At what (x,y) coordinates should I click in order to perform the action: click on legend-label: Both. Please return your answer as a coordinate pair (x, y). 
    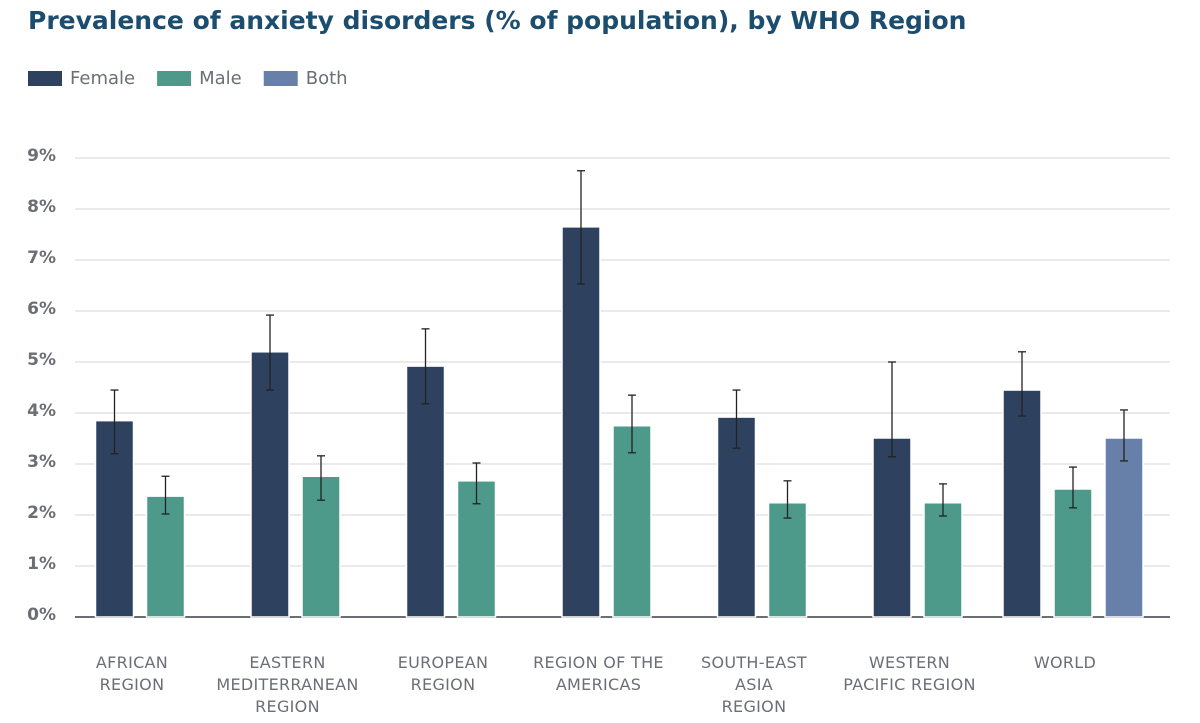
    Looking at the image, I should click on (327, 78).